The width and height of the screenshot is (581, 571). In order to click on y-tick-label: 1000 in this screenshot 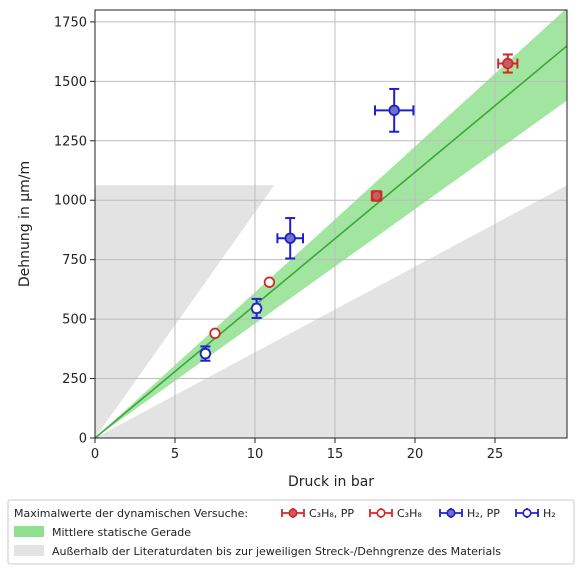, I will do `click(70, 201)`.